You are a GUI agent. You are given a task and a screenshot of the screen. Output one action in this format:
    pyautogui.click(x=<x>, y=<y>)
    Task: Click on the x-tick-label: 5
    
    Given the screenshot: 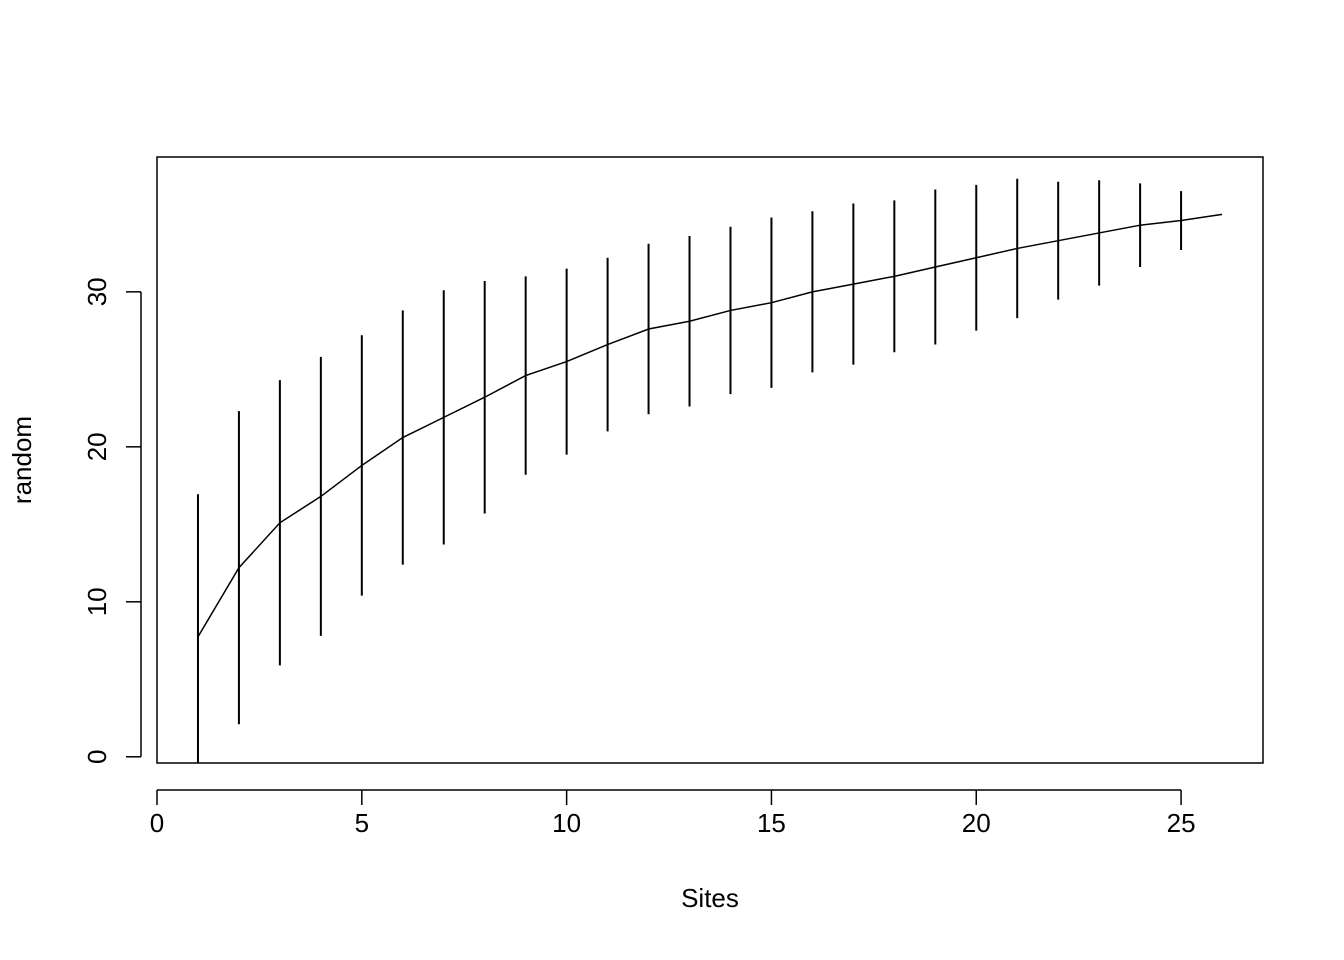 What is the action you would take?
    pyautogui.click(x=362, y=823)
    